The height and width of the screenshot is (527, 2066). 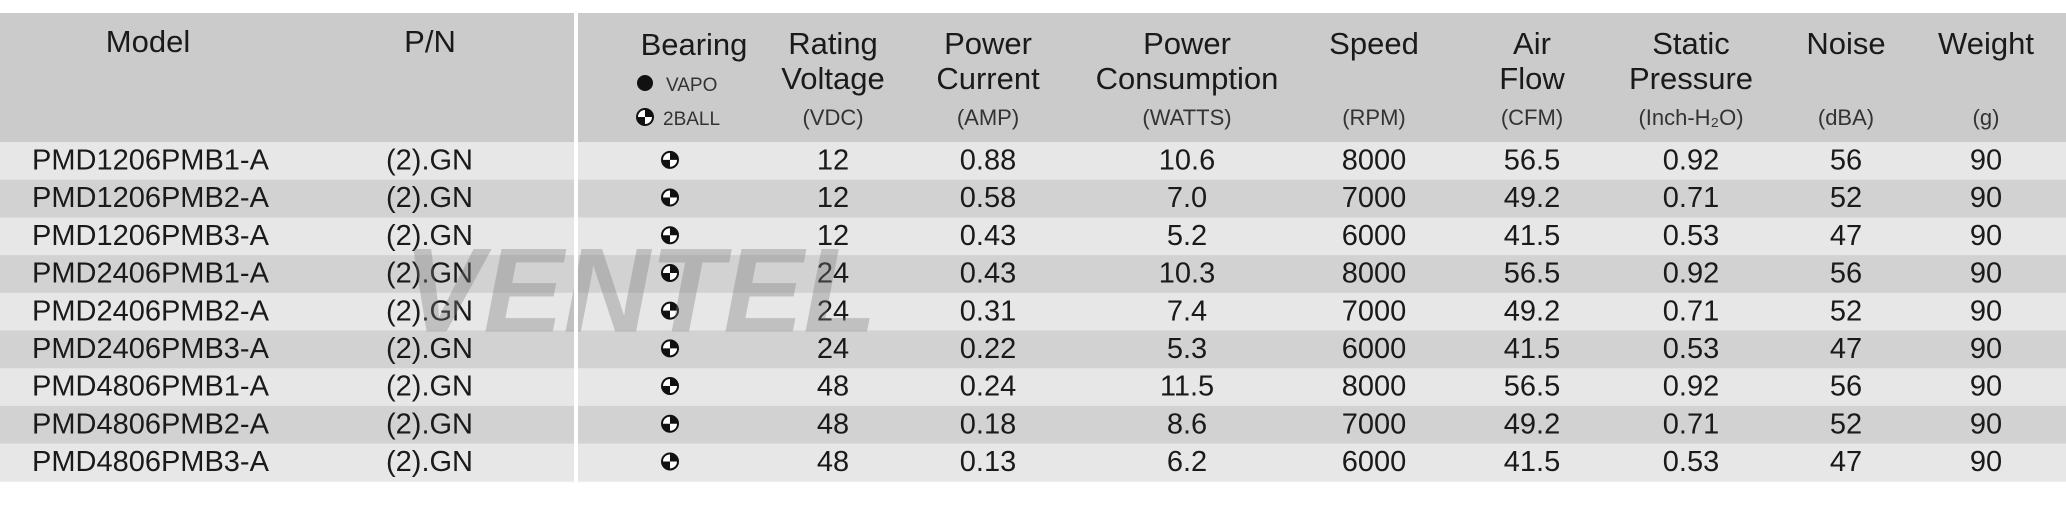 What do you see at coordinates (151, 198) in the screenshot?
I see `cell-model: PMD1206PMB2-A` at bounding box center [151, 198].